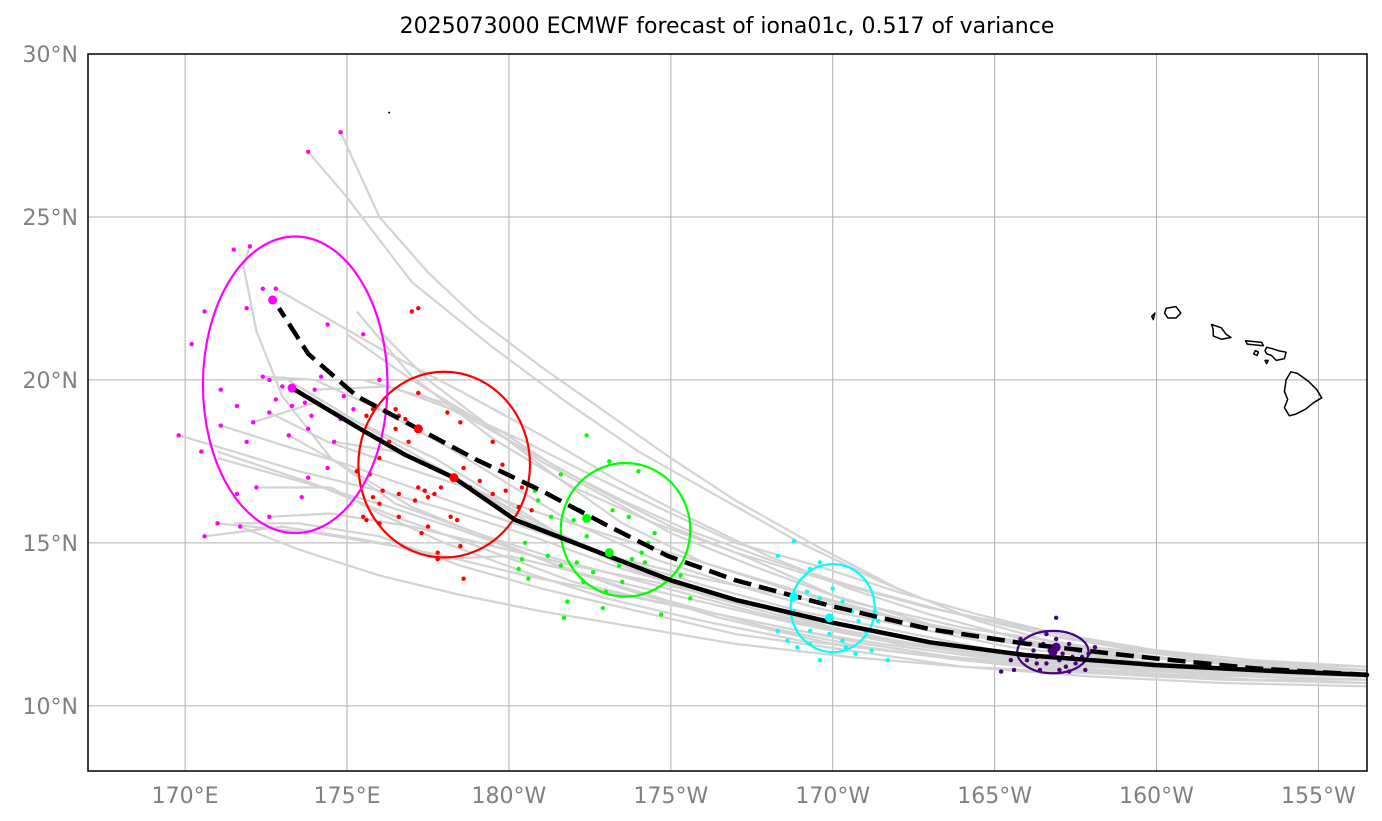 This screenshot has width=1382, height=821. What do you see at coordinates (1254, 343) in the screenshot?
I see `island-molokai` at bounding box center [1254, 343].